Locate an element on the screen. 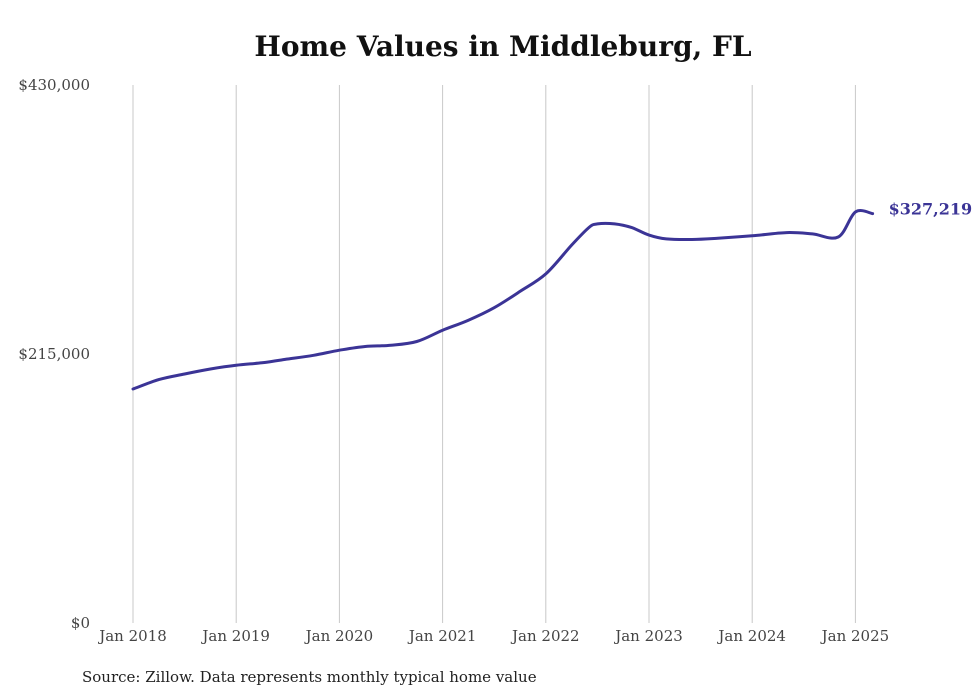 The width and height of the screenshot is (980, 699). x-tick-label: Jan 2025 is located at coordinates (855, 636).